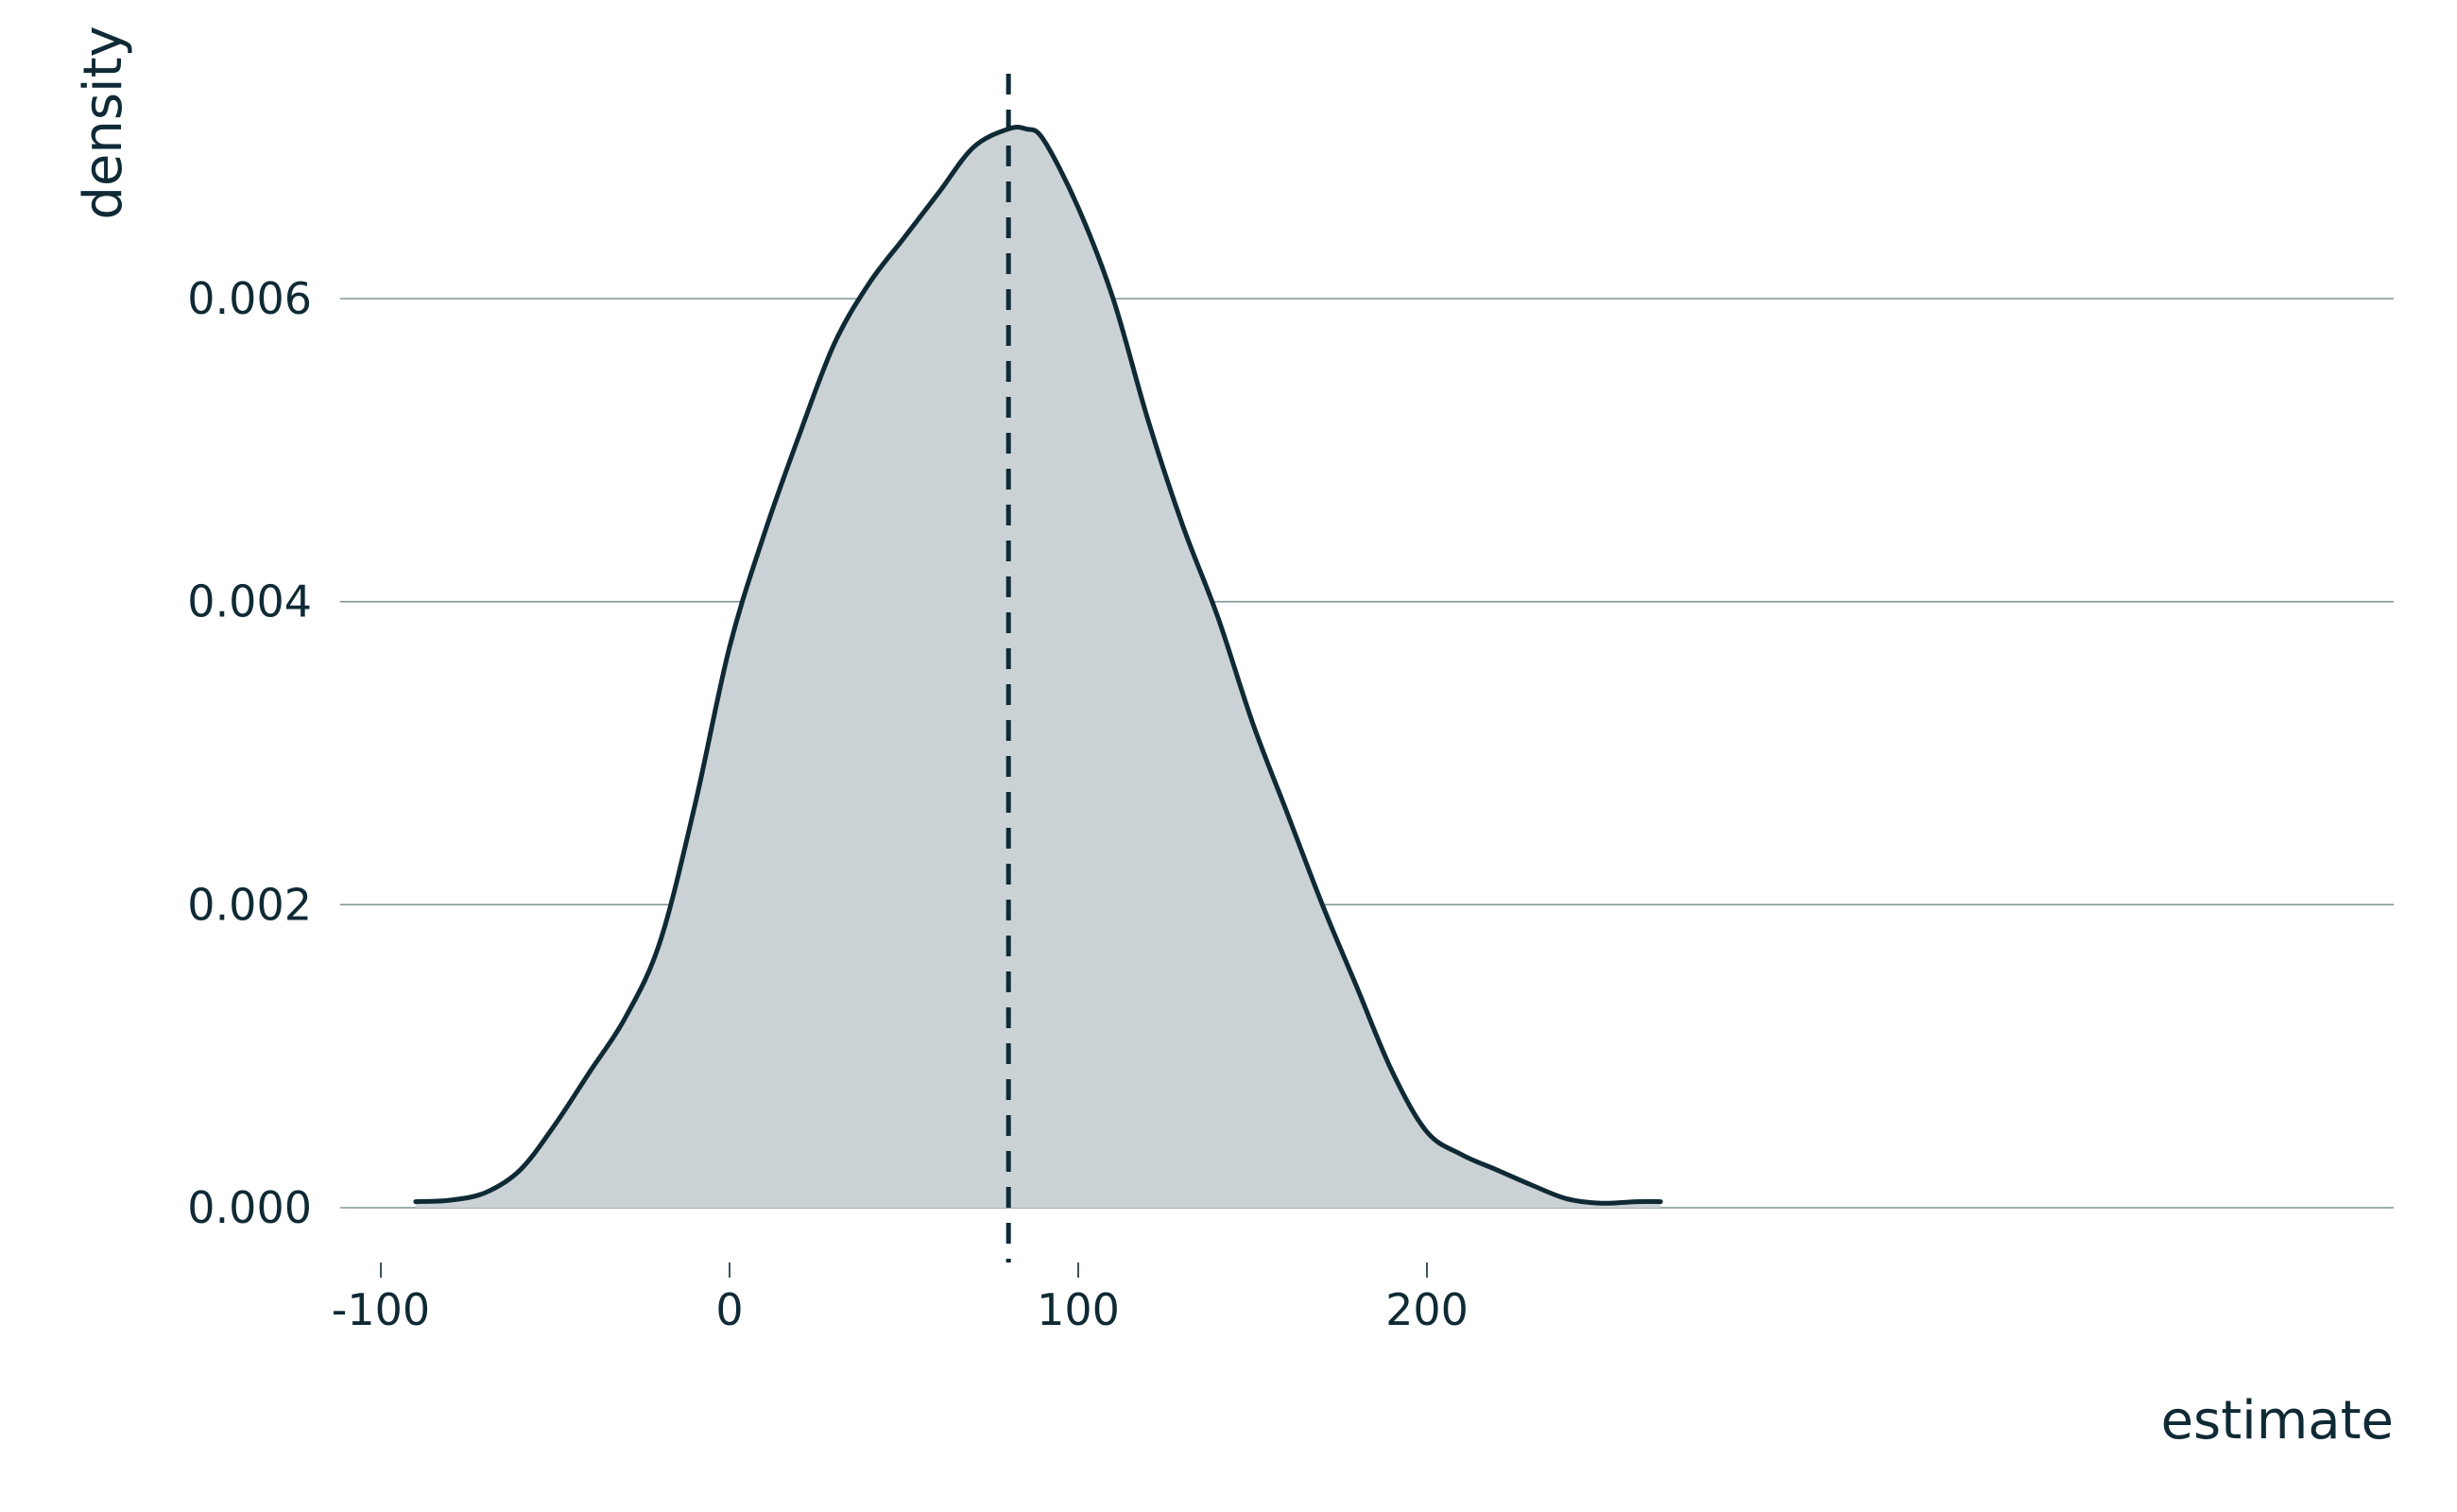  I want to click on x-axis-title: estimate, so click(2277, 1421).